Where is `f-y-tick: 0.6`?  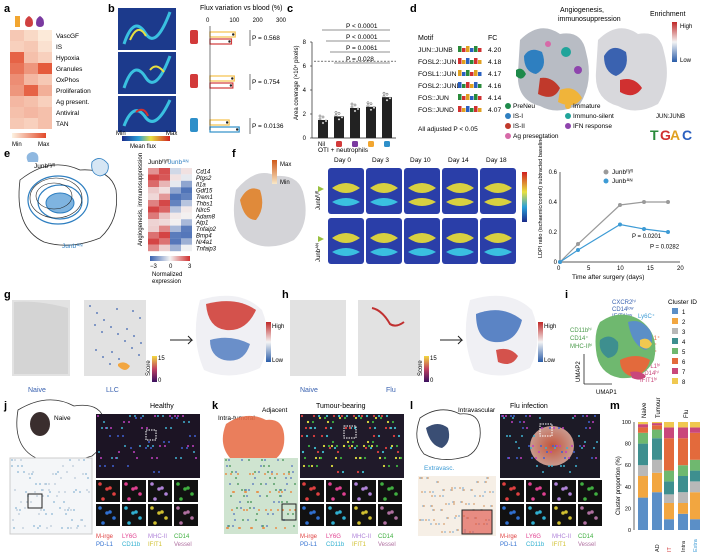 f-y-tick: 0.6 is located at coordinates (553, 173).